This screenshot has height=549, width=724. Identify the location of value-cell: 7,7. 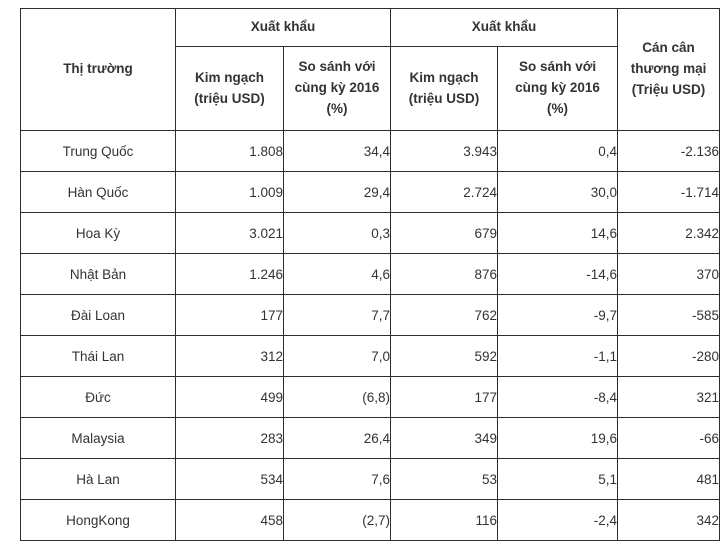
(337, 315).